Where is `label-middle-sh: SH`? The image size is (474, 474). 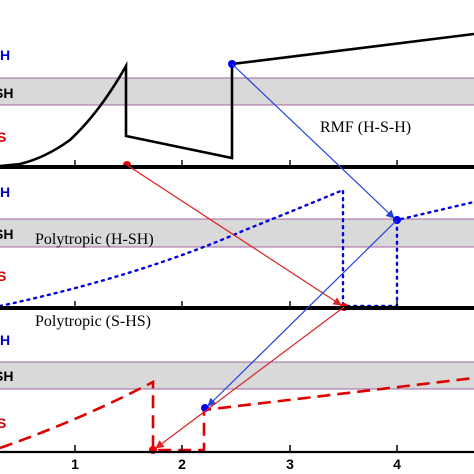
label-middle-sh: SH is located at coordinates (6, 234).